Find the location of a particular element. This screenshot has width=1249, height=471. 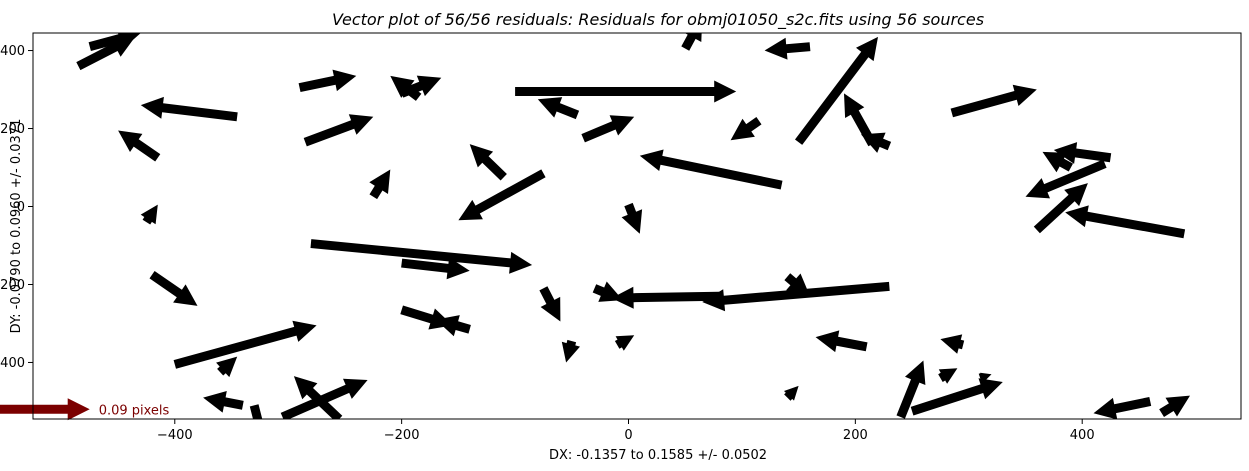

y-tick-label: 0 is located at coordinates (21, 207).